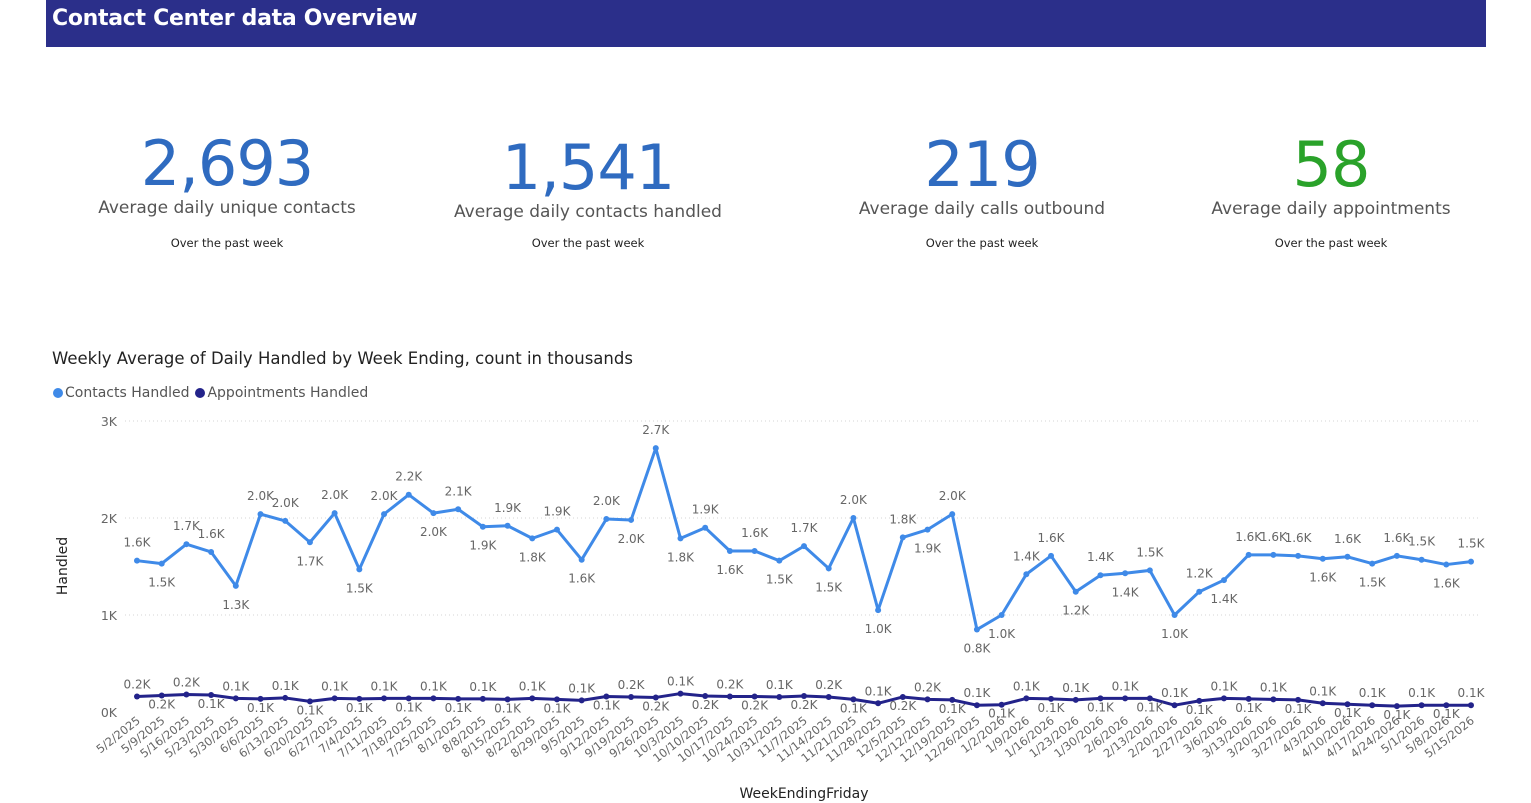 Image resolution: width=1531 pixels, height=803 pixels. What do you see at coordinates (533, 557) in the screenshot?
I see `data-label: 1.8K` at bounding box center [533, 557].